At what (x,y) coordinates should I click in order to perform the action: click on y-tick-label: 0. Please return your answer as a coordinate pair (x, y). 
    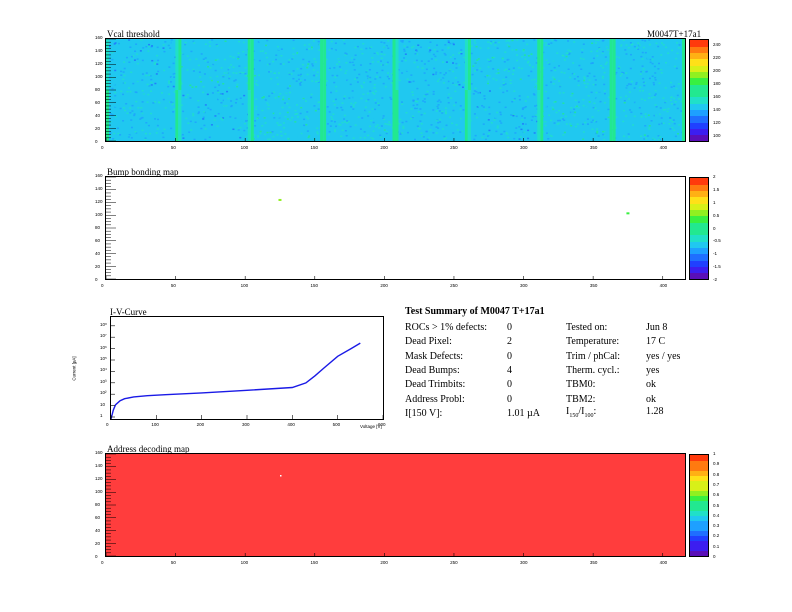
    Looking at the image, I should click on (96, 279).